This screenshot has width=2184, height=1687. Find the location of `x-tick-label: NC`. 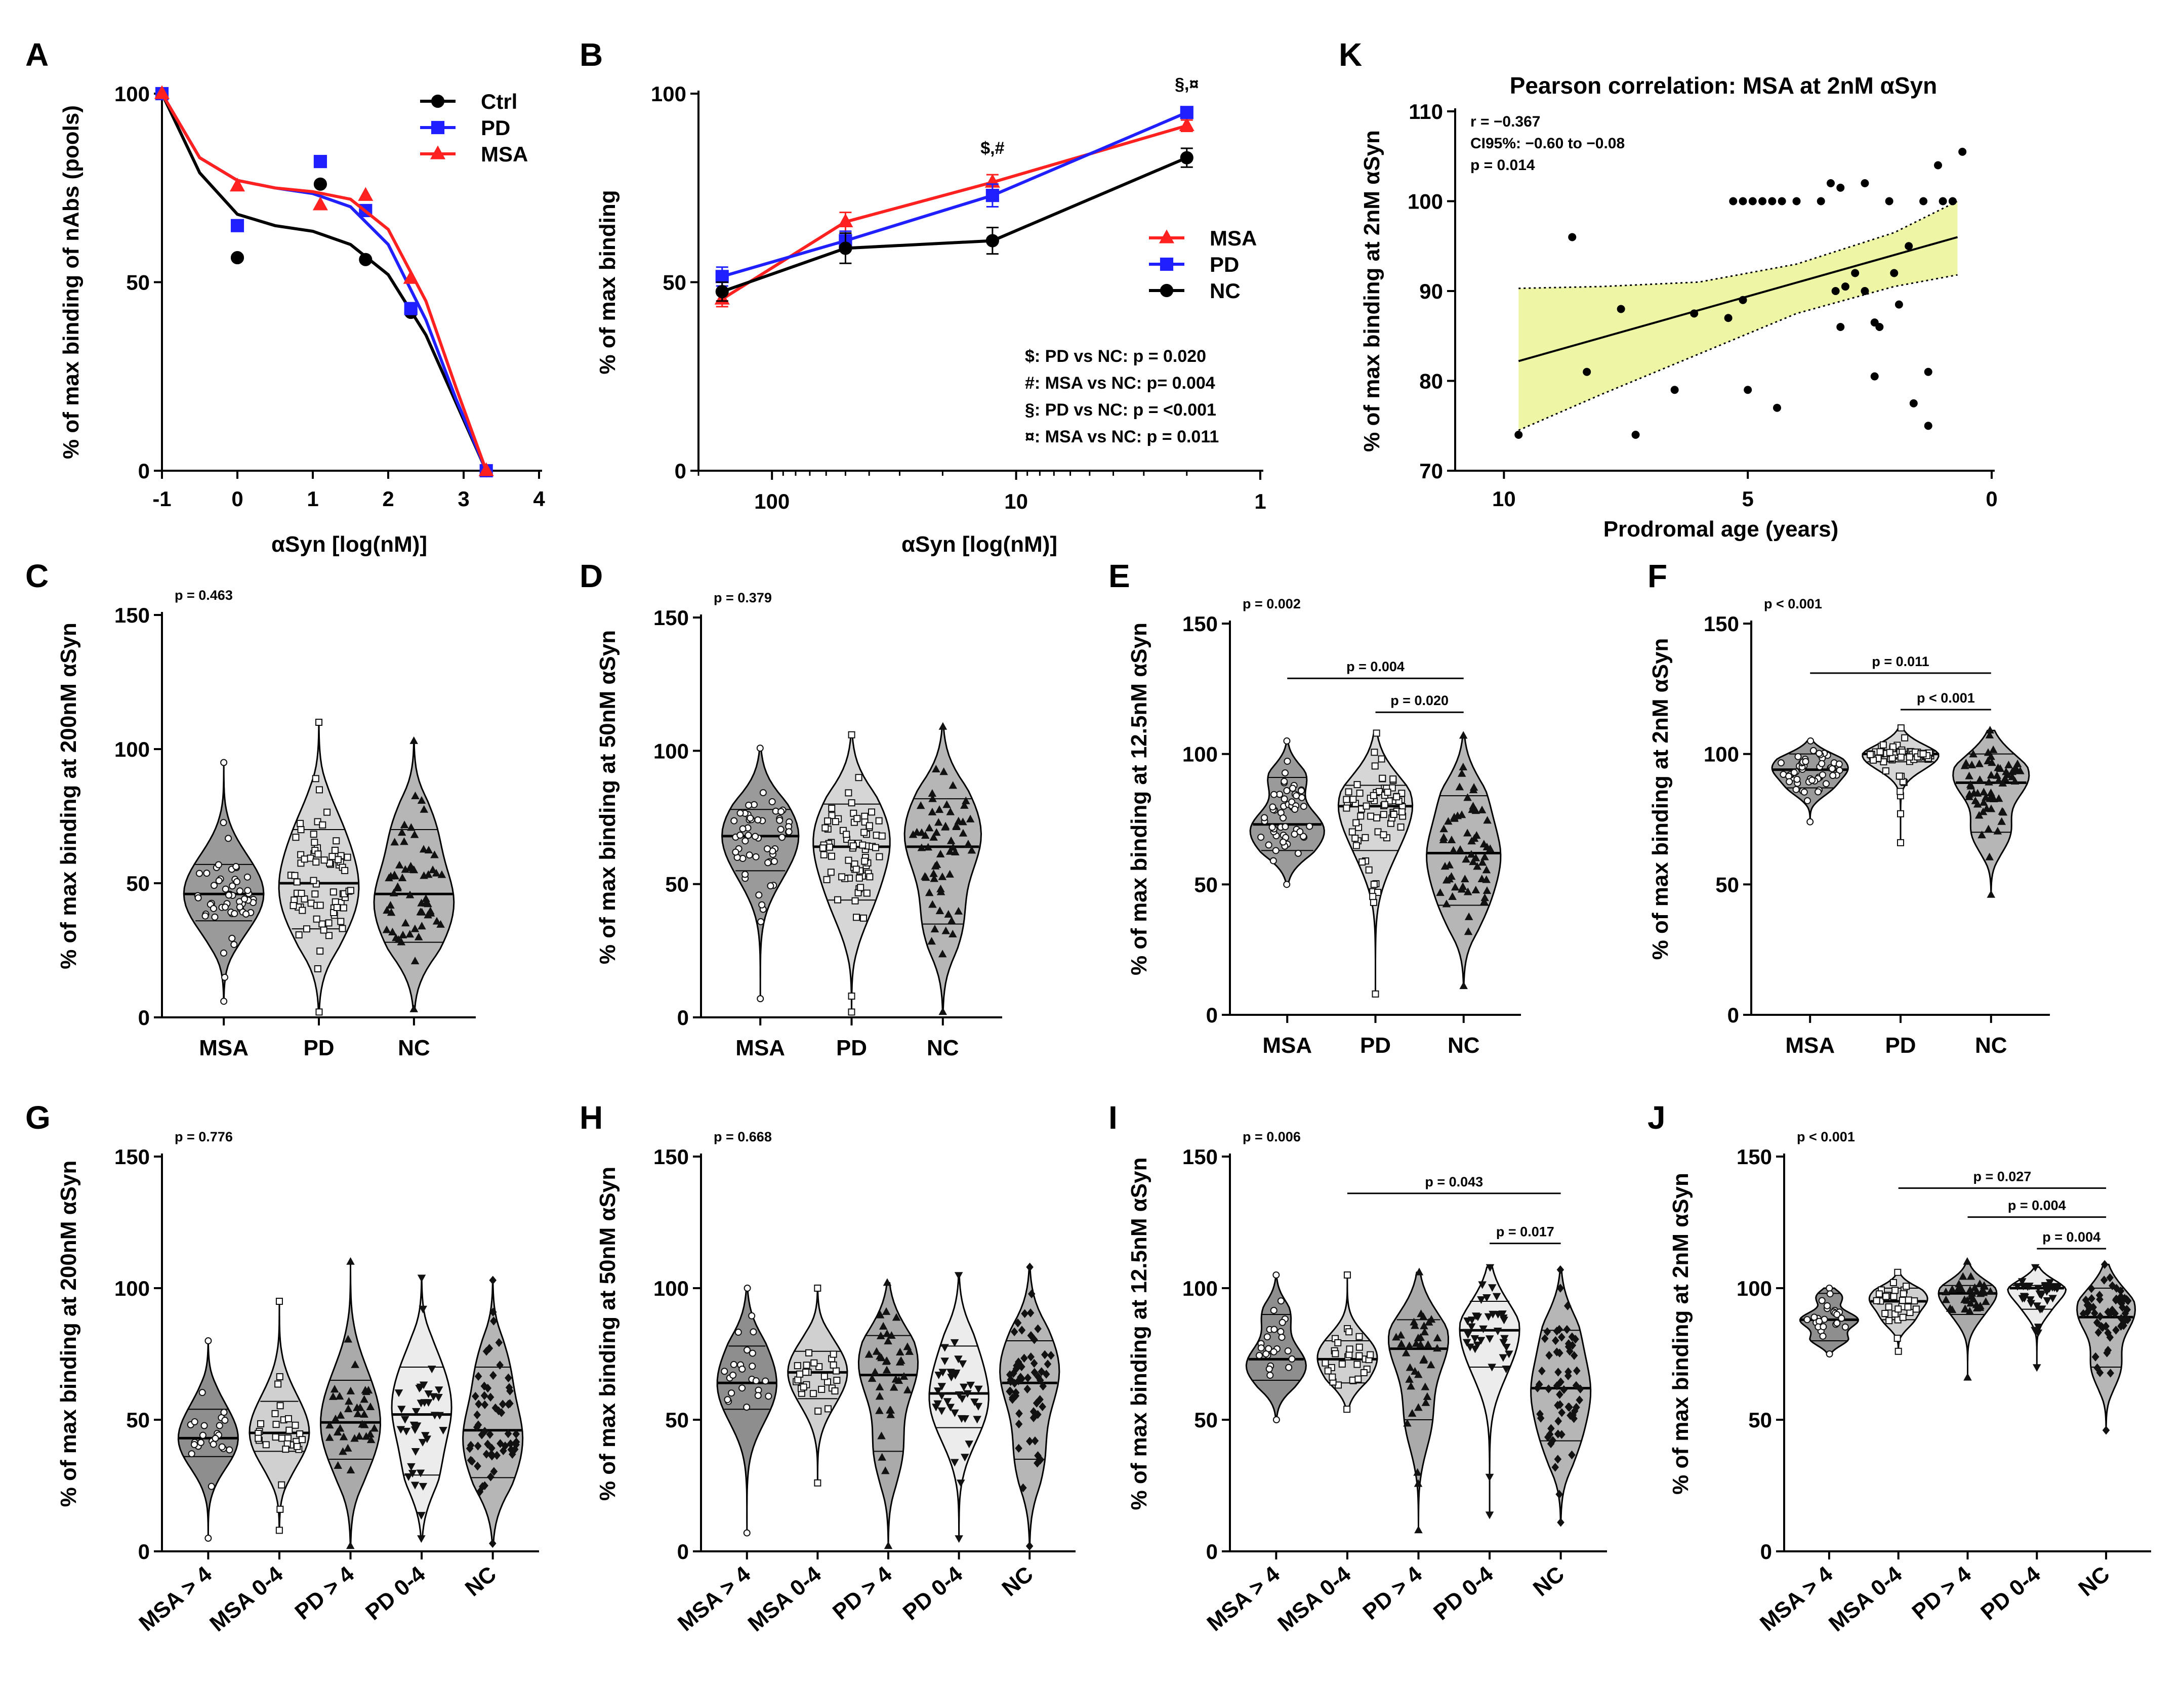

x-tick-label: NC is located at coordinates (481, 1581).